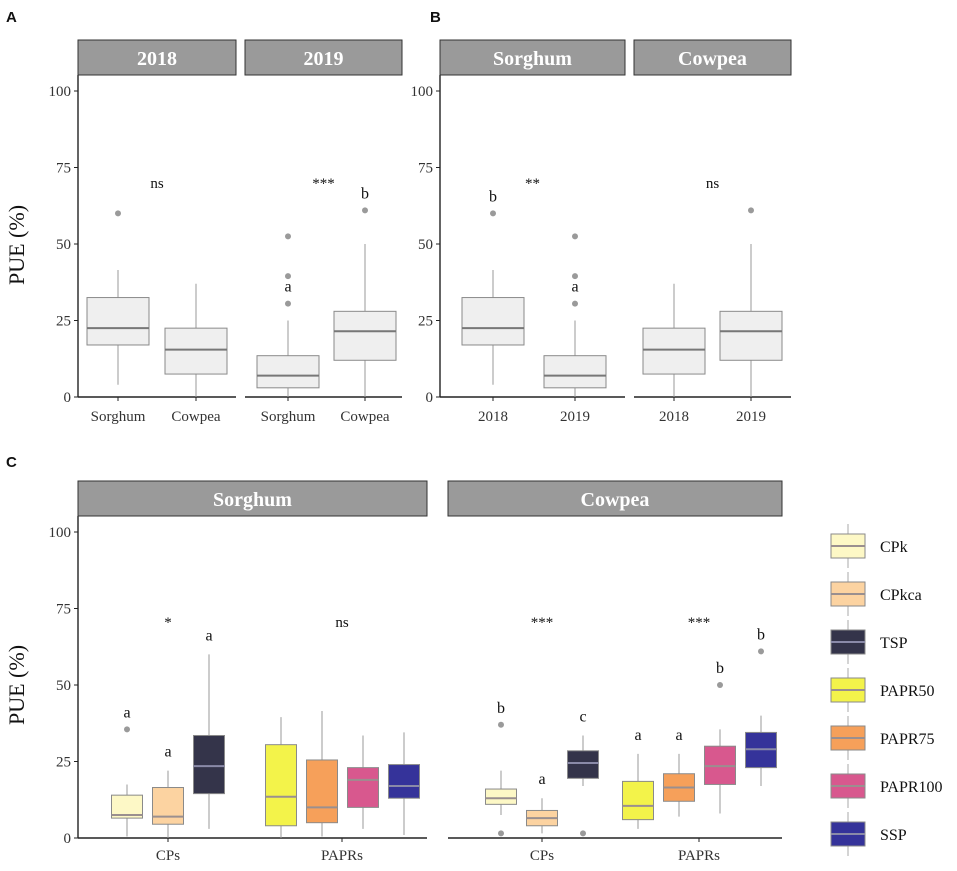  Describe the element at coordinates (16, 245) in the screenshot. I see `y-axis-title-top: PUE (%)` at that location.